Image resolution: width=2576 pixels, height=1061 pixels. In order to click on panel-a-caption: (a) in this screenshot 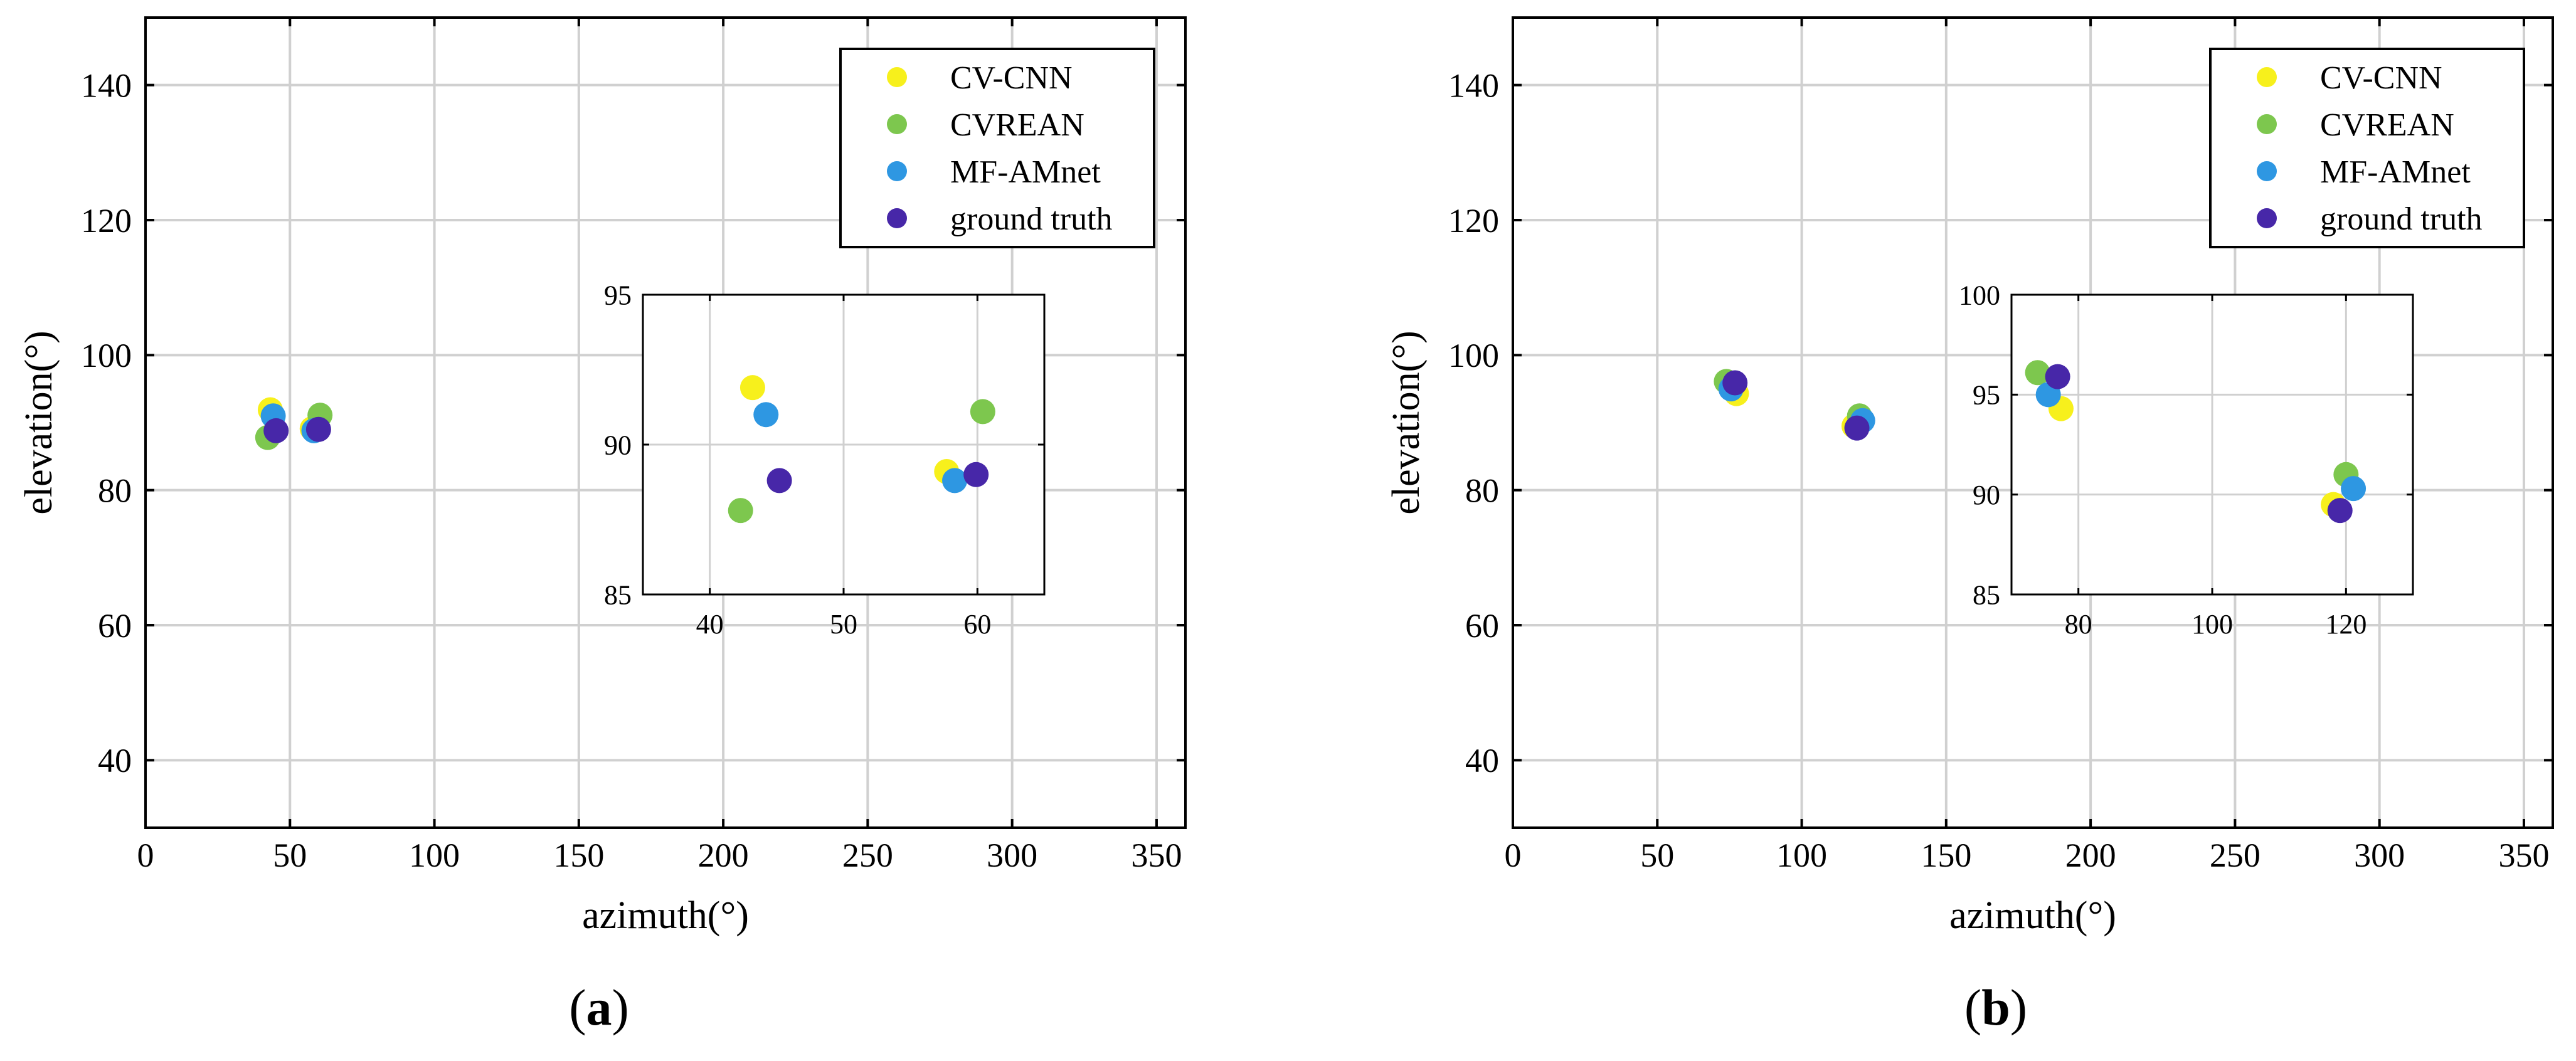, I will do `click(599, 1008)`.